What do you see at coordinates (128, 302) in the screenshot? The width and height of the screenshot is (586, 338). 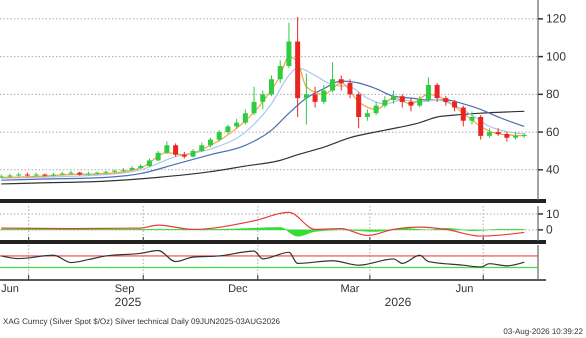 I see `text: 2025` at bounding box center [128, 302].